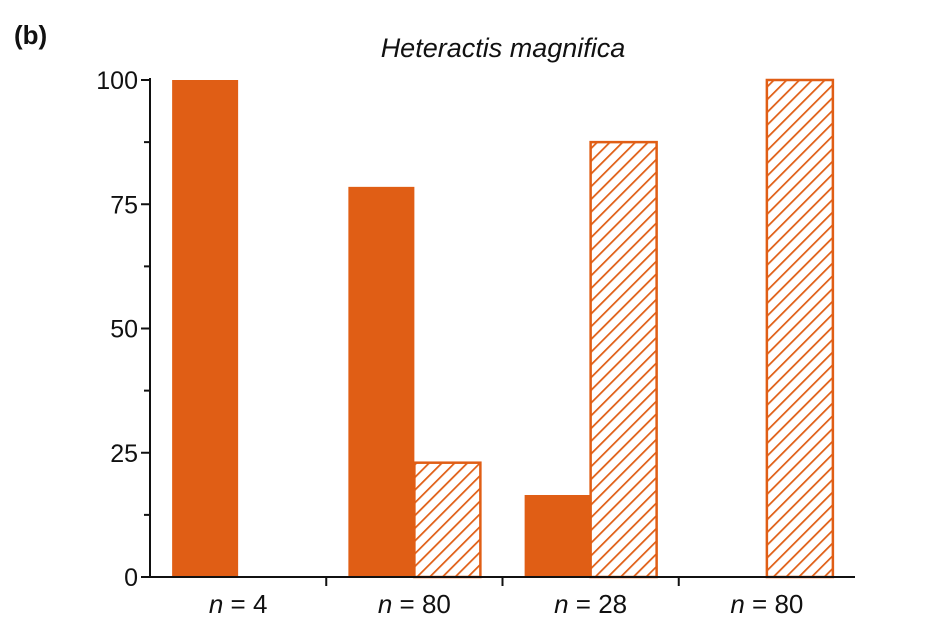  Describe the element at coordinates (124, 330) in the screenshot. I see `y-tick-label: 50` at that location.